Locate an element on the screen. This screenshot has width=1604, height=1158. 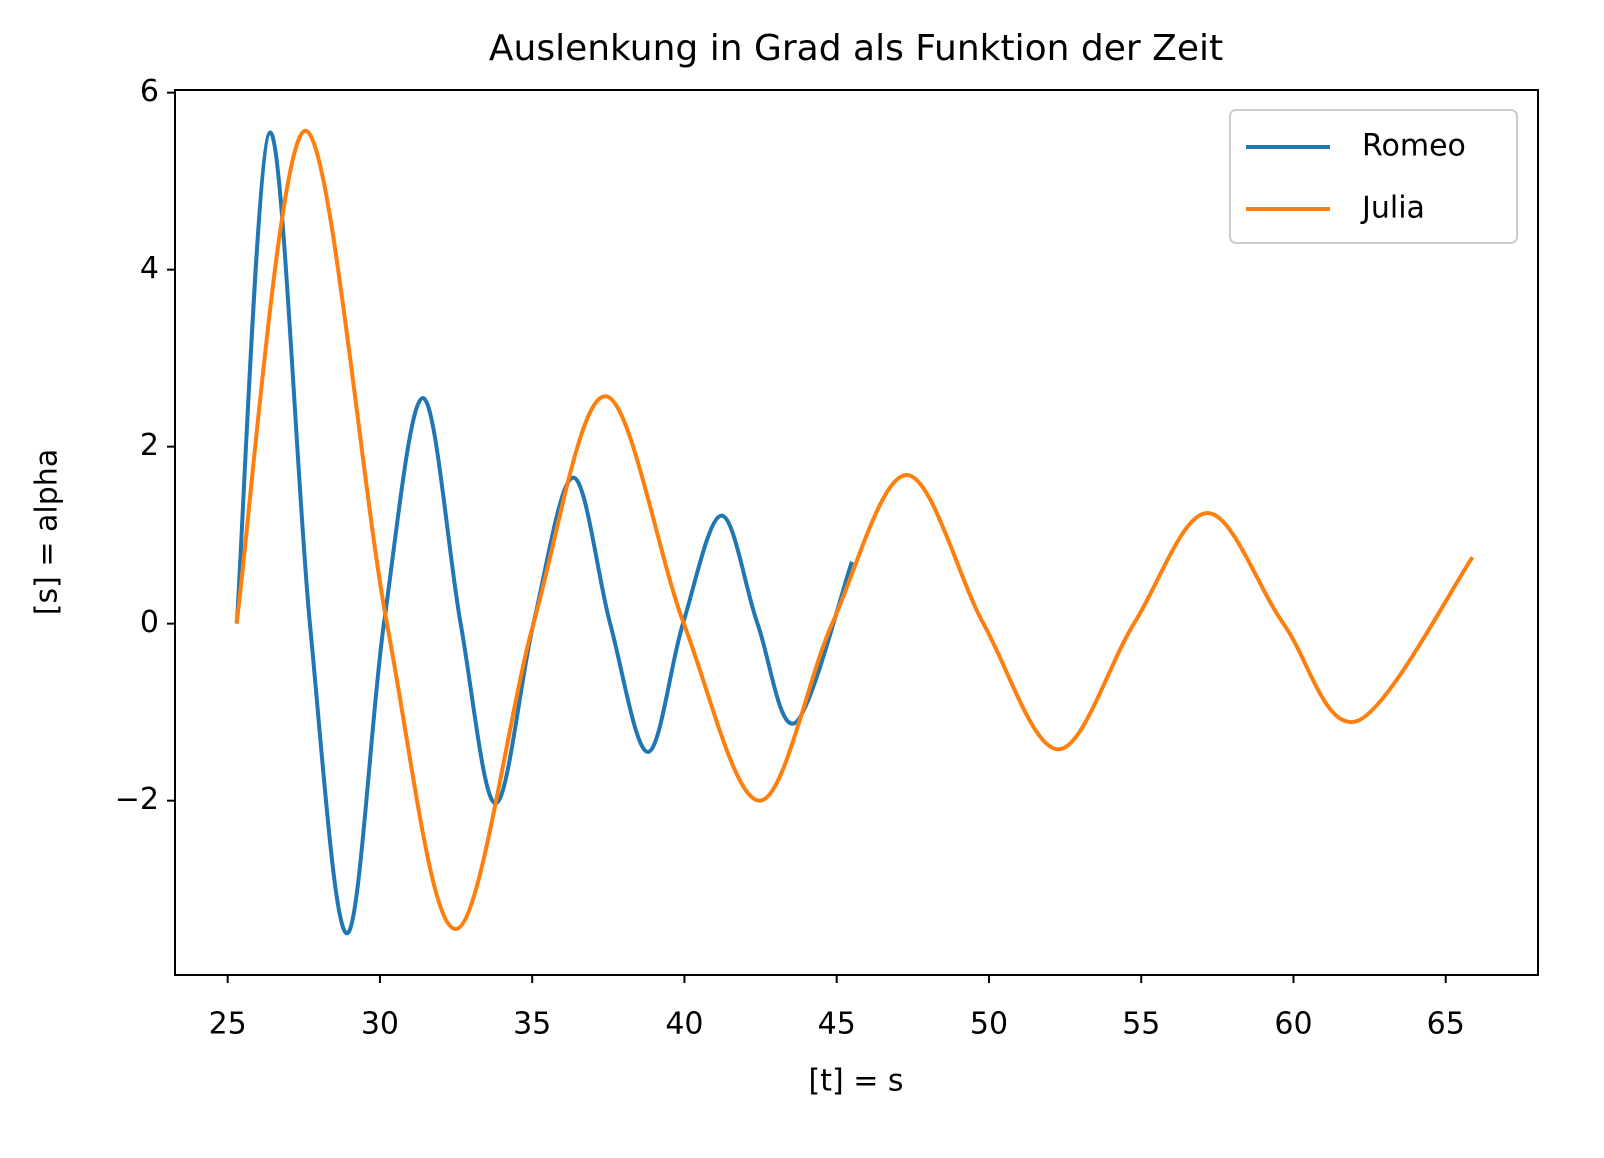
x-tick-label: 25 is located at coordinates (228, 1024).